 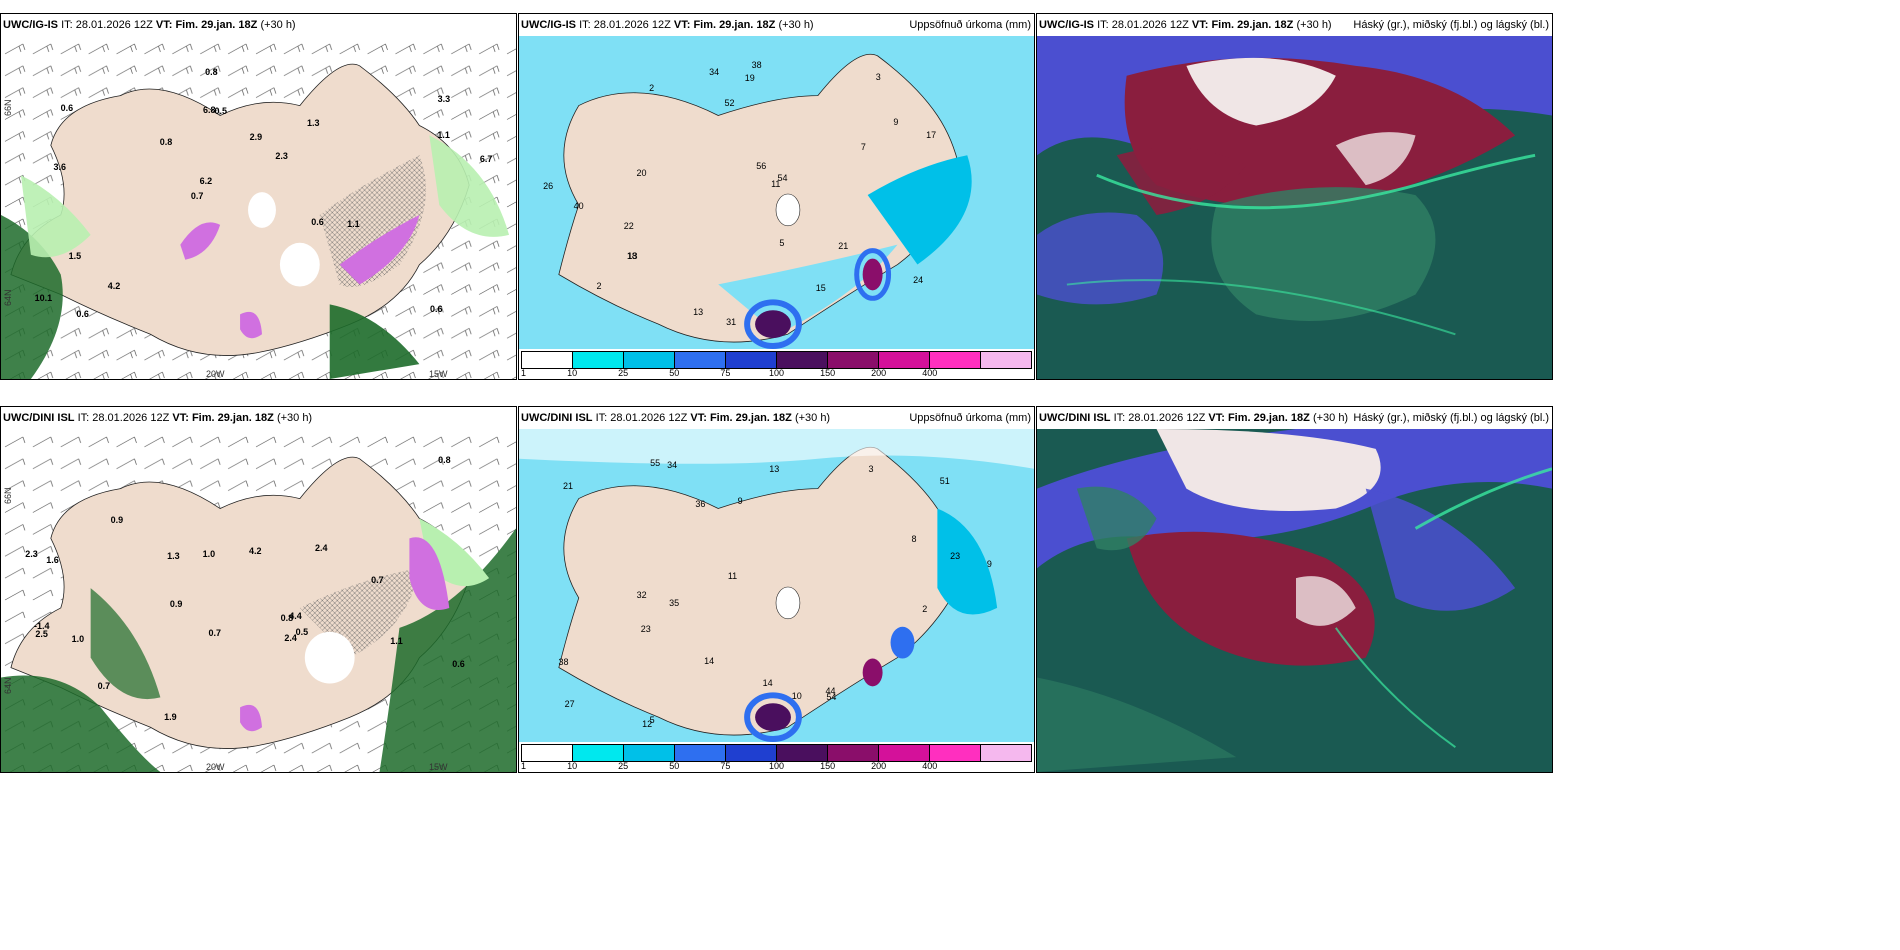 I want to click on colorbar-tick-label: 200, so click(x=879, y=766).